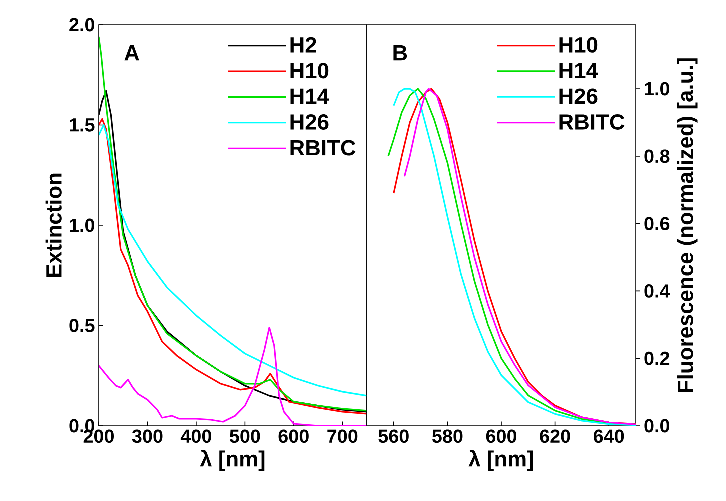 The height and width of the screenshot is (501, 726). What do you see at coordinates (54, 225) in the screenshot?
I see `y-axis-title: Extinction` at bounding box center [54, 225].